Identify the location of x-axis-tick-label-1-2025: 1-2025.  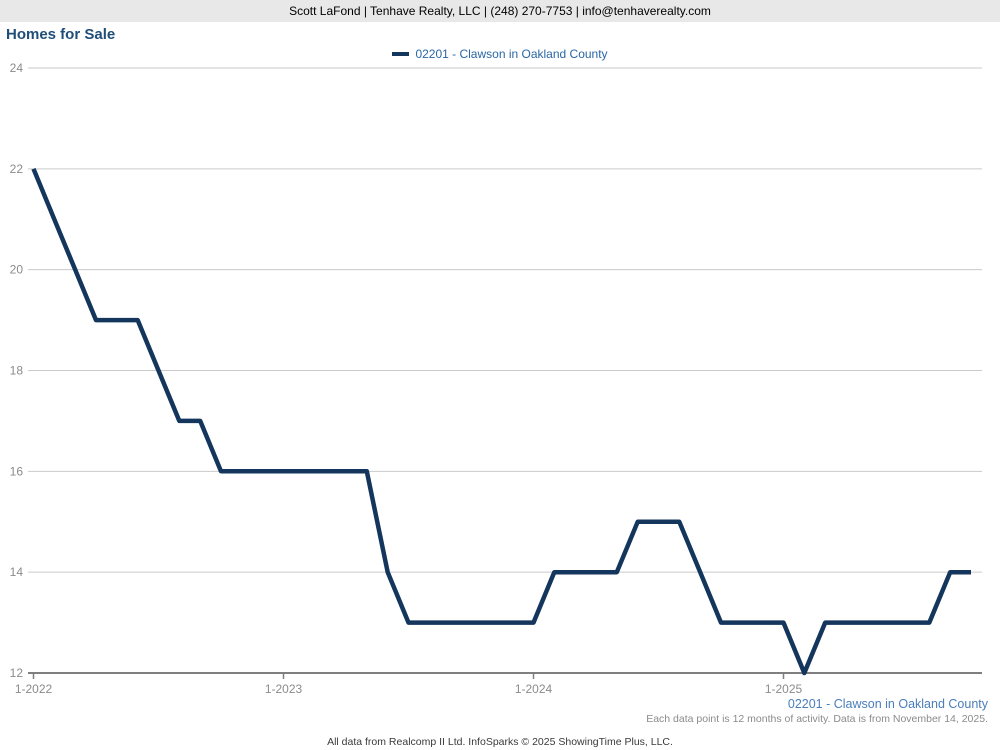
(784, 689).